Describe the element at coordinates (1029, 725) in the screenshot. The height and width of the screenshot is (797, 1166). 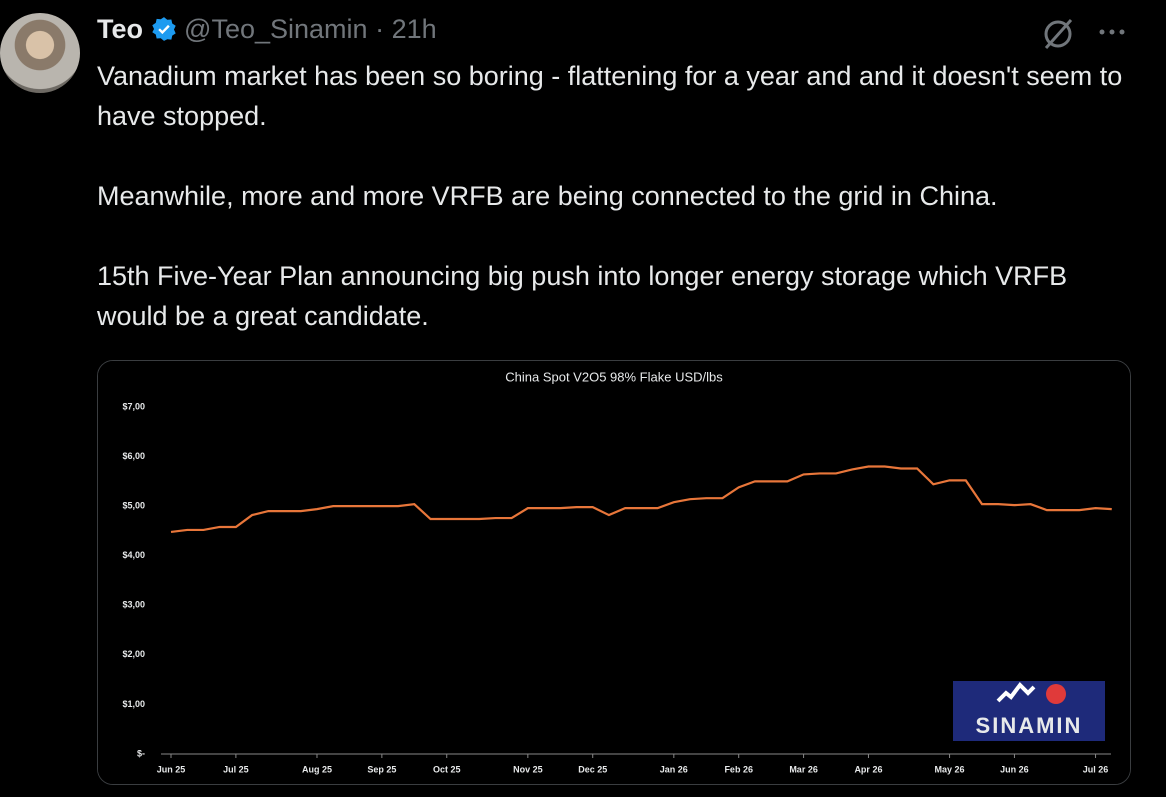
I see `logo-text: SINAMIN` at that location.